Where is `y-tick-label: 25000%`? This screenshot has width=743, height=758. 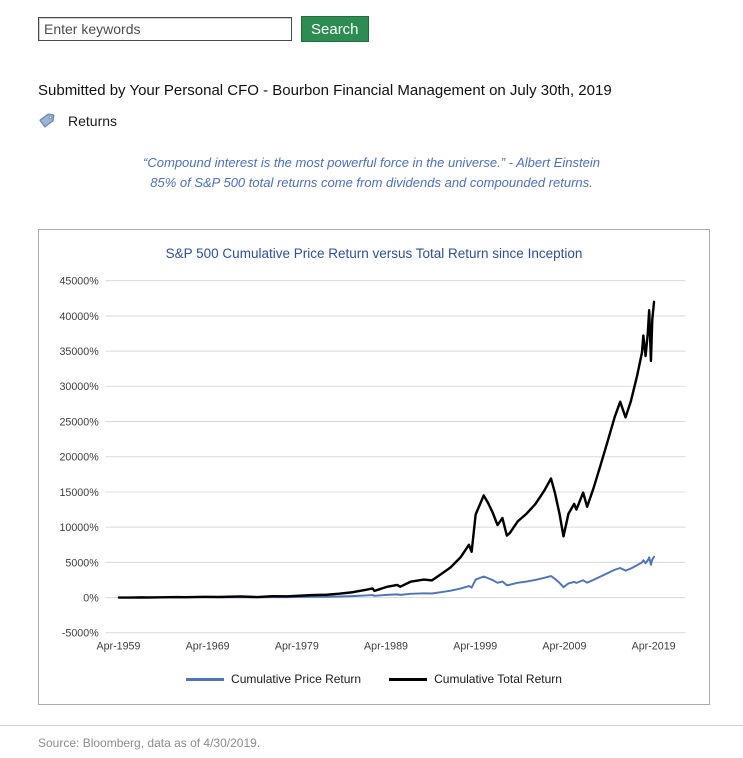 y-tick-label: 25000% is located at coordinates (79, 423).